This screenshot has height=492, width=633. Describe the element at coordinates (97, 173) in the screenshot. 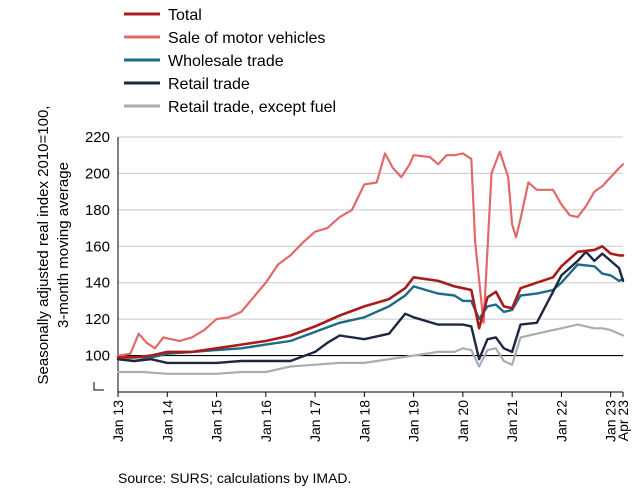

I see `y-tick-label: 200` at that location.